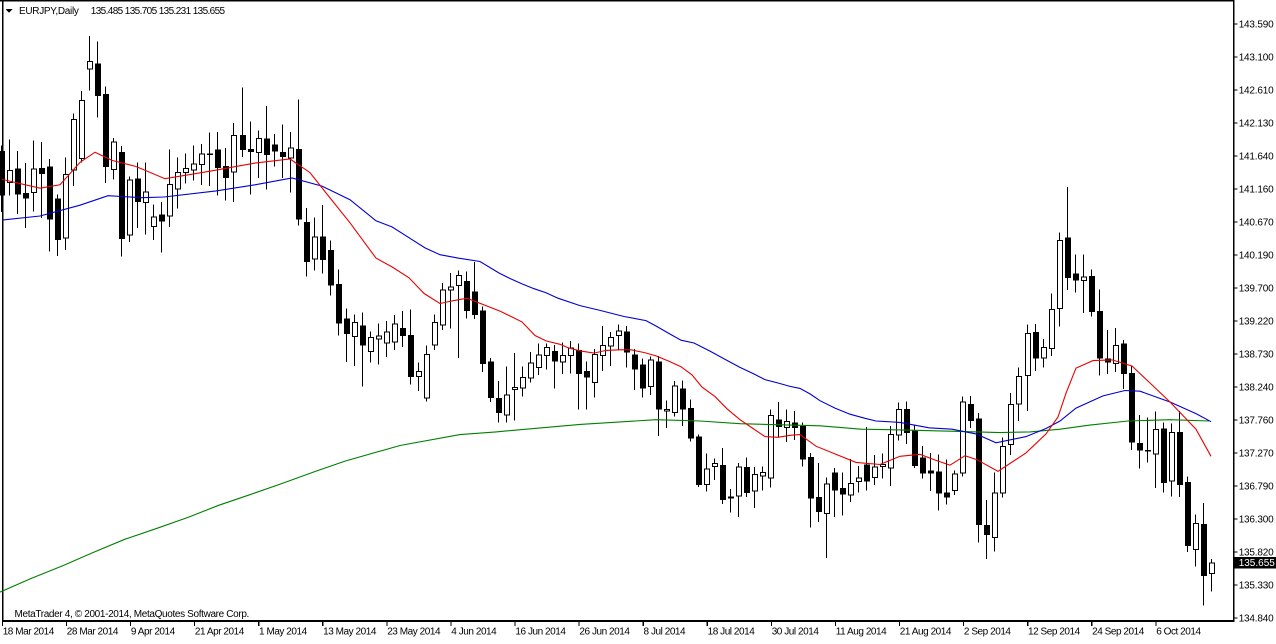  I want to click on svg-text: 21 Aug 2014, so click(926, 631).